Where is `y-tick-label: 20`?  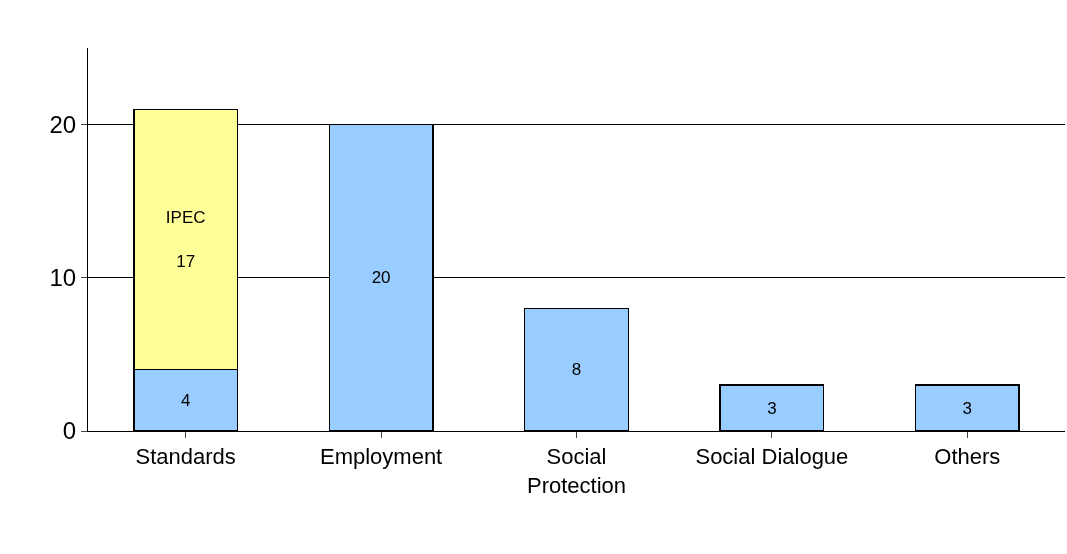
y-tick-label: 20 is located at coordinates (63, 124).